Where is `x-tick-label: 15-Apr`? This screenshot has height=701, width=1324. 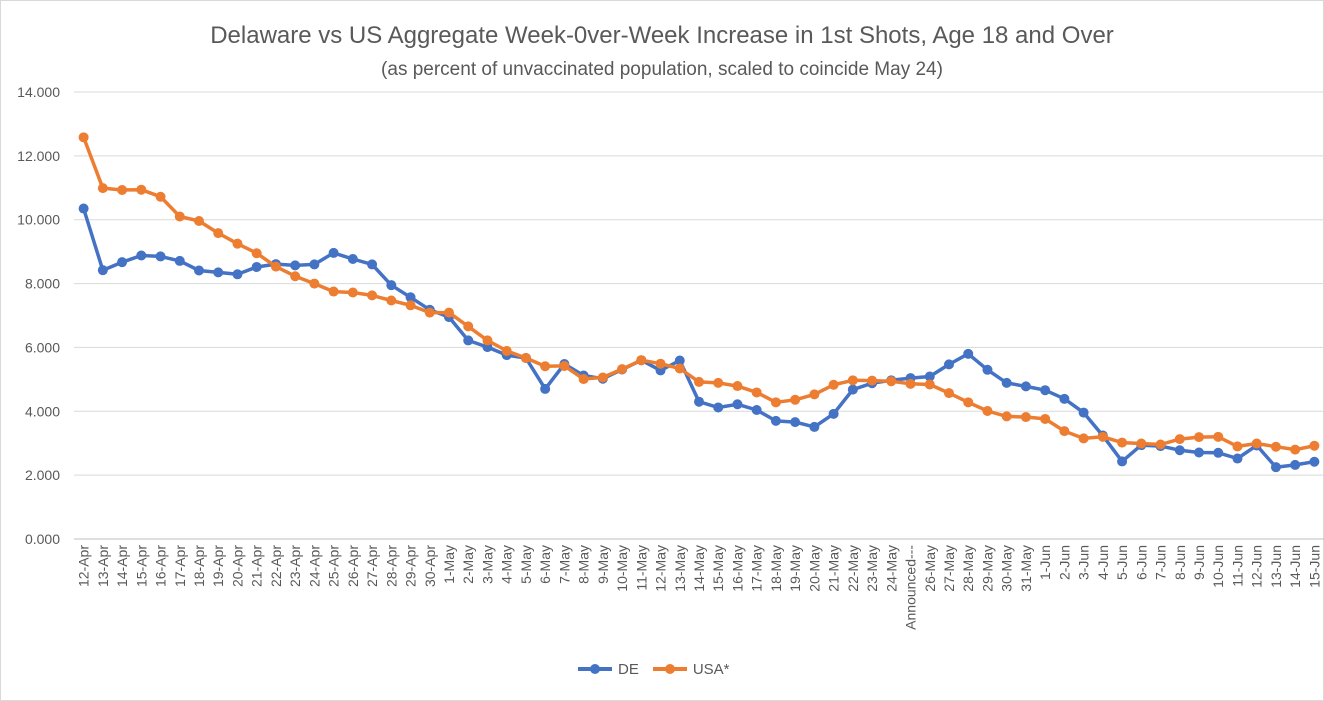
x-tick-label: 15-Apr is located at coordinates (141, 566).